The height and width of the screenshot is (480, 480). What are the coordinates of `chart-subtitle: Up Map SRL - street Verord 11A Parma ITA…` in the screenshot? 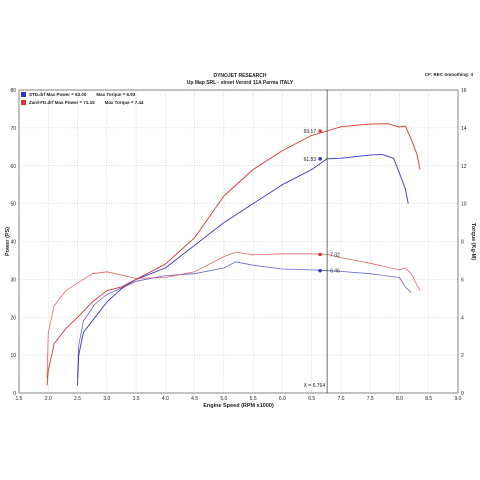 It's located at (240, 83).